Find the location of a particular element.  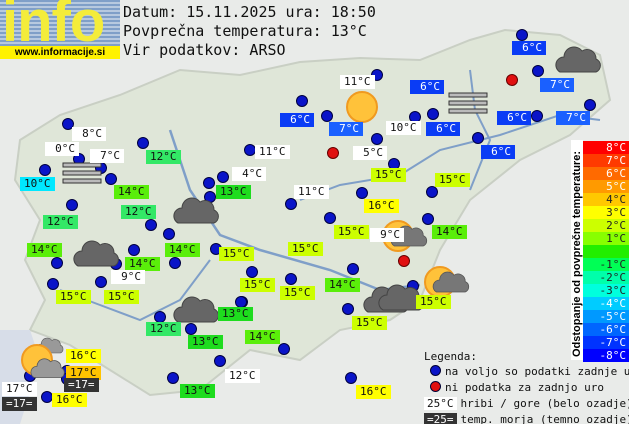

logo-text: info is located at coordinates (53, 23).